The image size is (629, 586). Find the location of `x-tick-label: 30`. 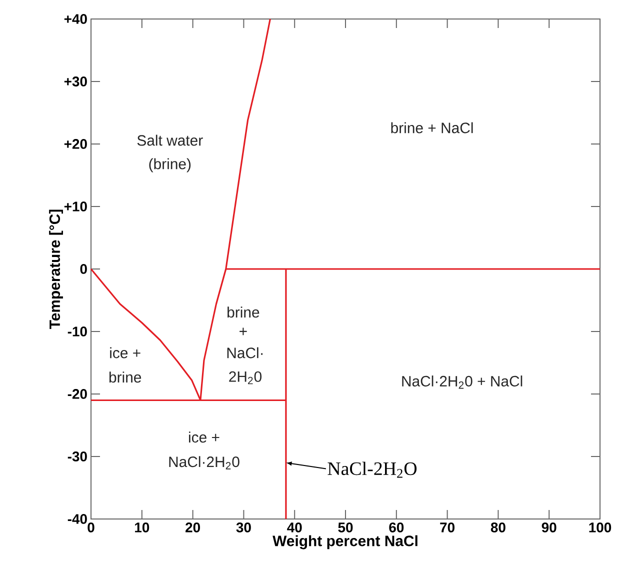

x-tick-label: 30 is located at coordinates (243, 527).